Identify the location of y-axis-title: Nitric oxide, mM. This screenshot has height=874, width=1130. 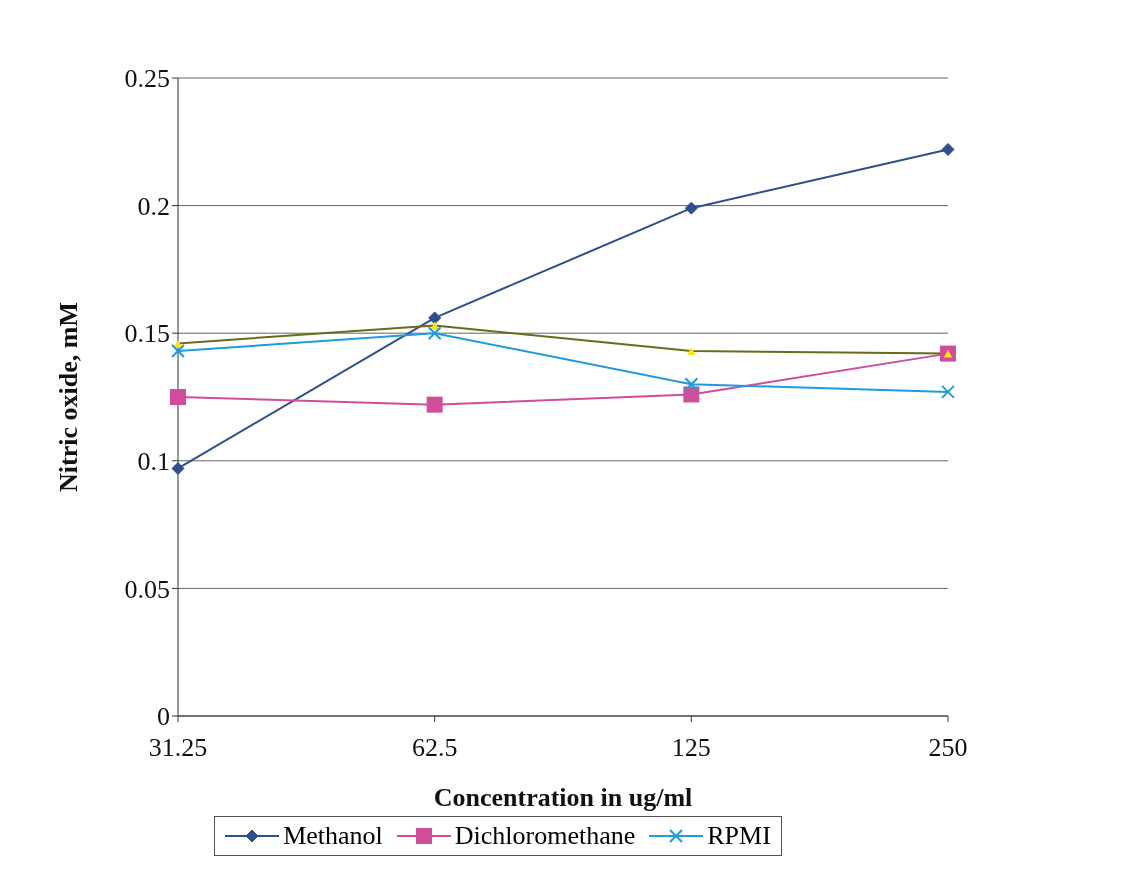
(69, 397).